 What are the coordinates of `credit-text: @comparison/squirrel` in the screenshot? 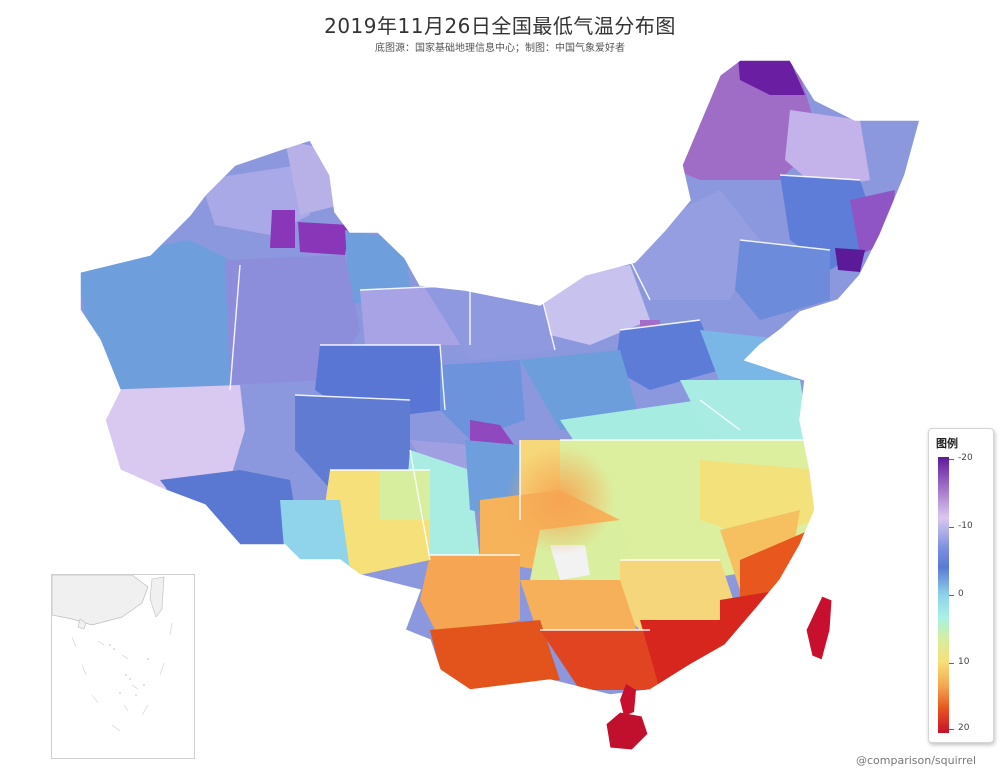 It's located at (916, 760).